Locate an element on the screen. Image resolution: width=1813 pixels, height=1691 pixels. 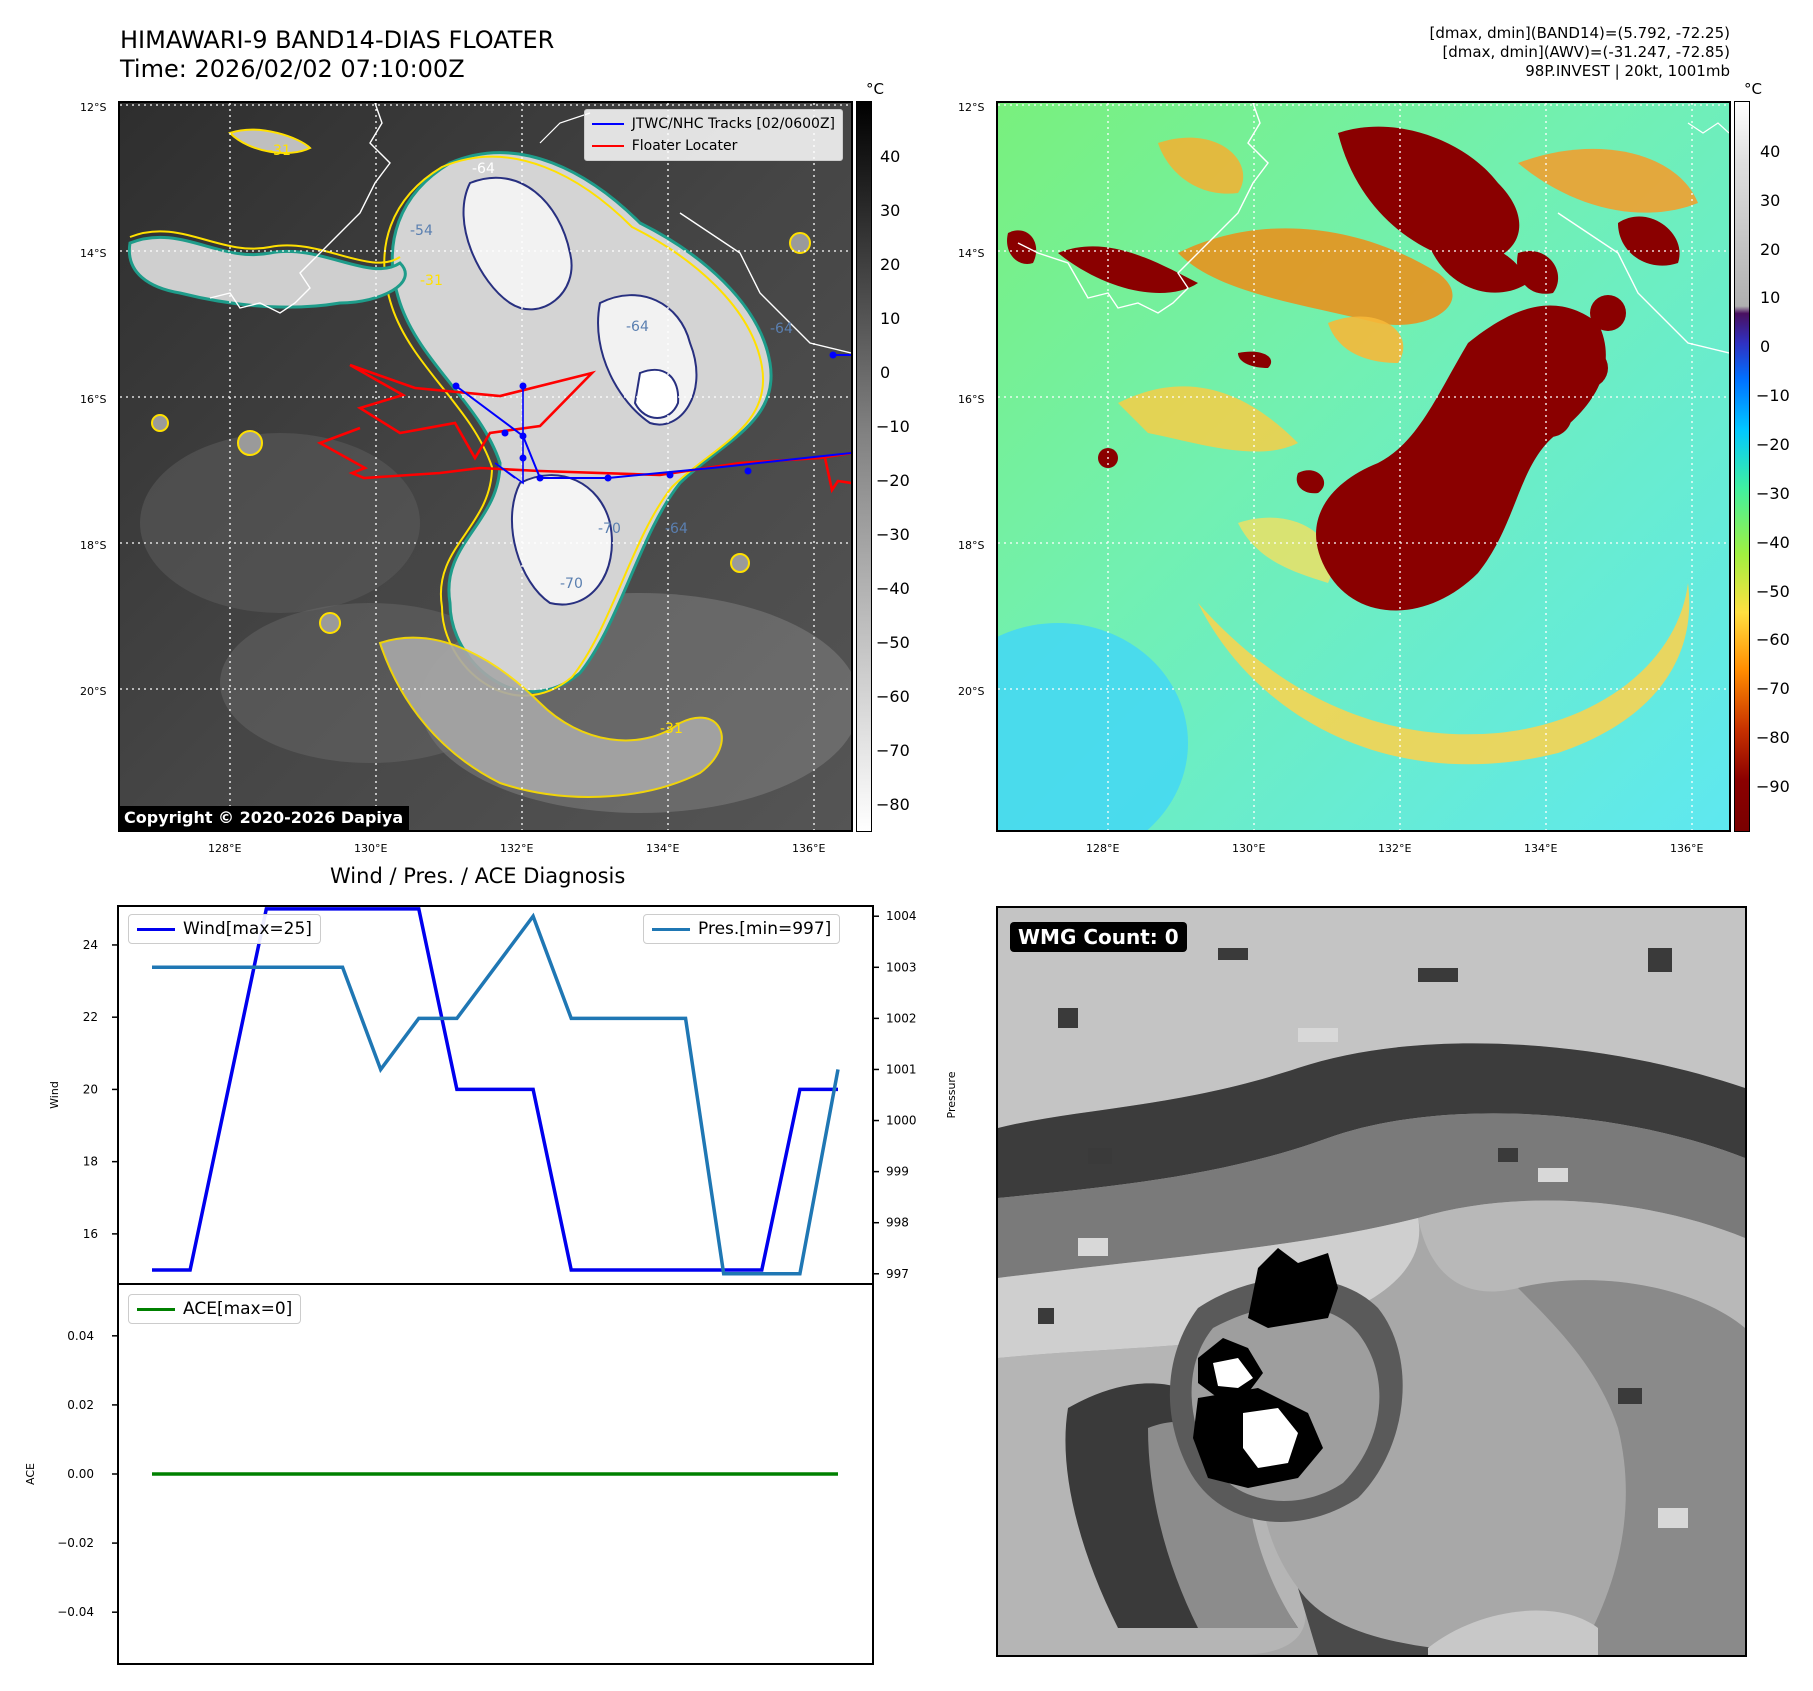
awv-colorbar is located at coordinates (1742, 466).